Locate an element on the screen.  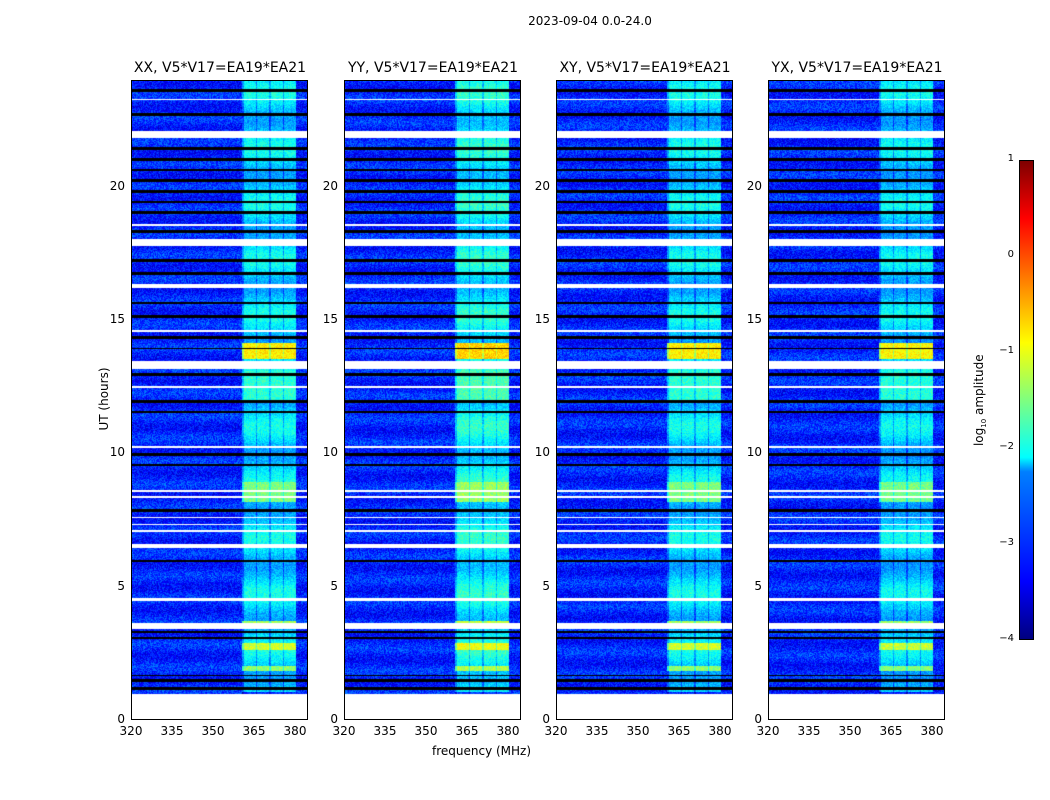
panel-title-yx: YX, V5*V17=EA19*EA21 is located at coordinates (857, 68).